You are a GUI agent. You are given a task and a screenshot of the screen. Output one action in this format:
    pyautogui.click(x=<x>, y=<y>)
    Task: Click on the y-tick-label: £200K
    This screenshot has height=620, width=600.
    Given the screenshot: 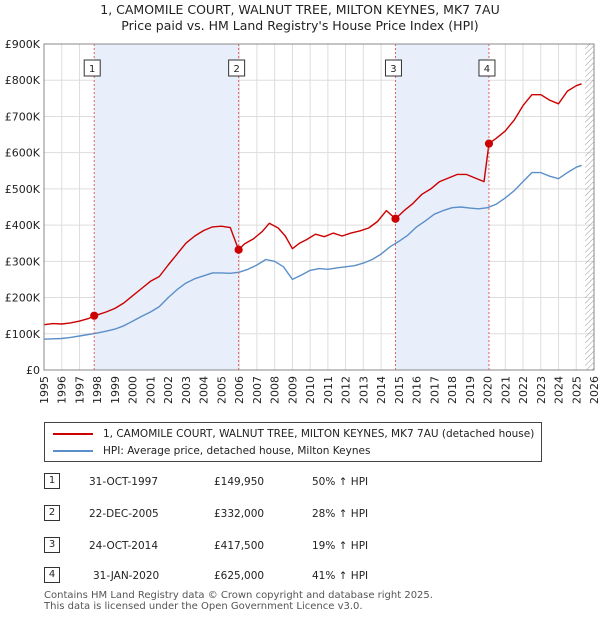 What is the action you would take?
    pyautogui.click(x=23, y=298)
    